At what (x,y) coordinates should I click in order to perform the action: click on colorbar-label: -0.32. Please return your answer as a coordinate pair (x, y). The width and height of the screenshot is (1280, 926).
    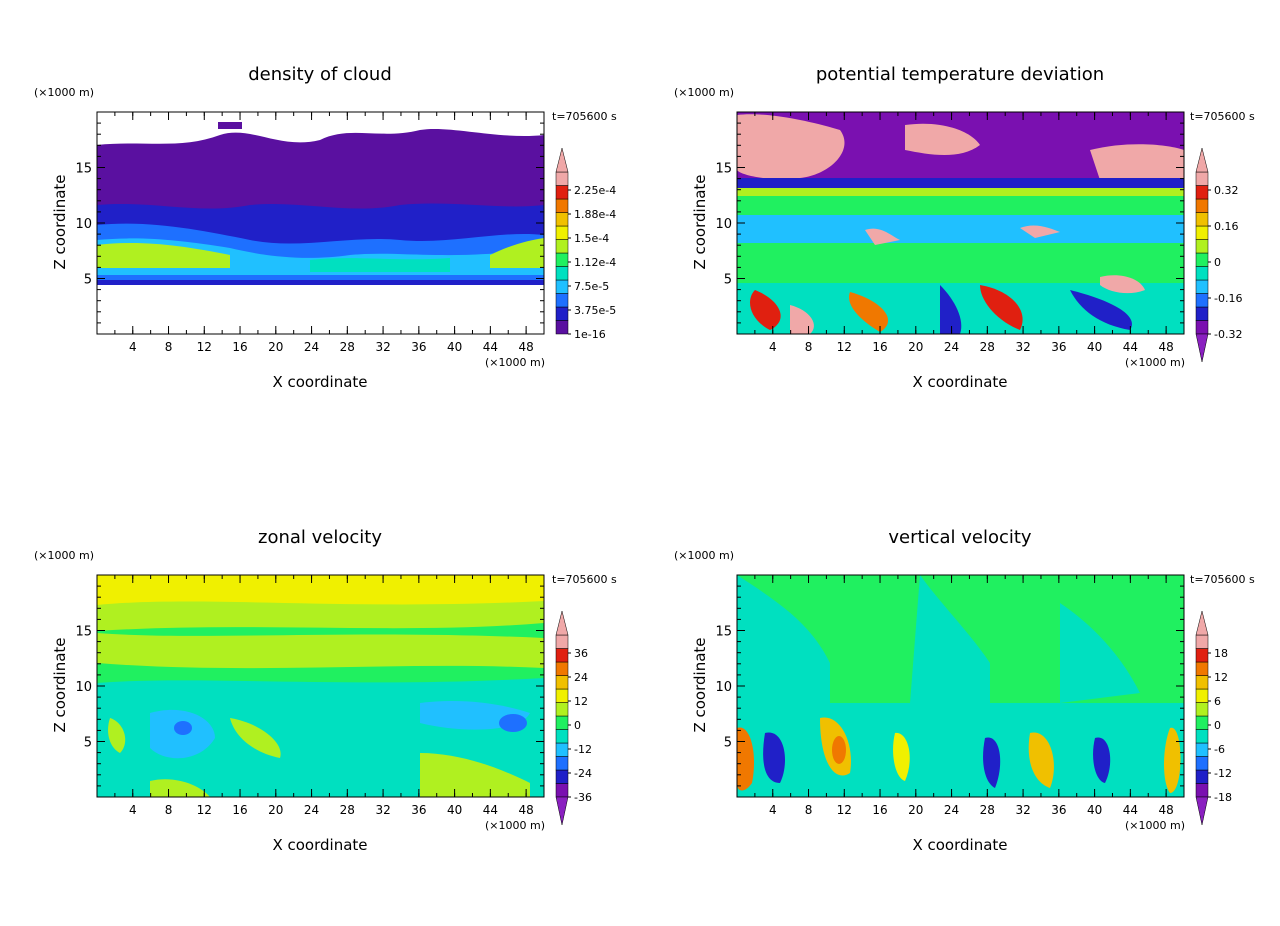
    Looking at the image, I should click on (1228, 334).